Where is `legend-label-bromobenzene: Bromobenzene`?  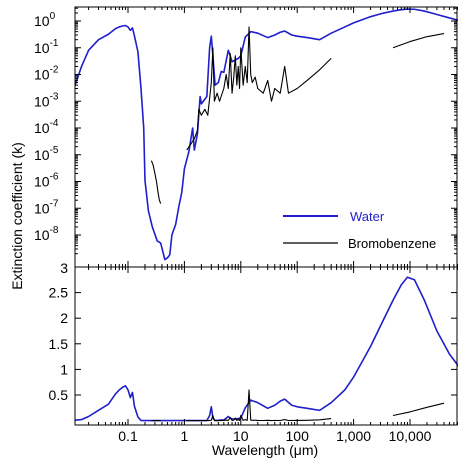 legend-label-bromobenzene: Bromobenzene is located at coordinates (392, 243).